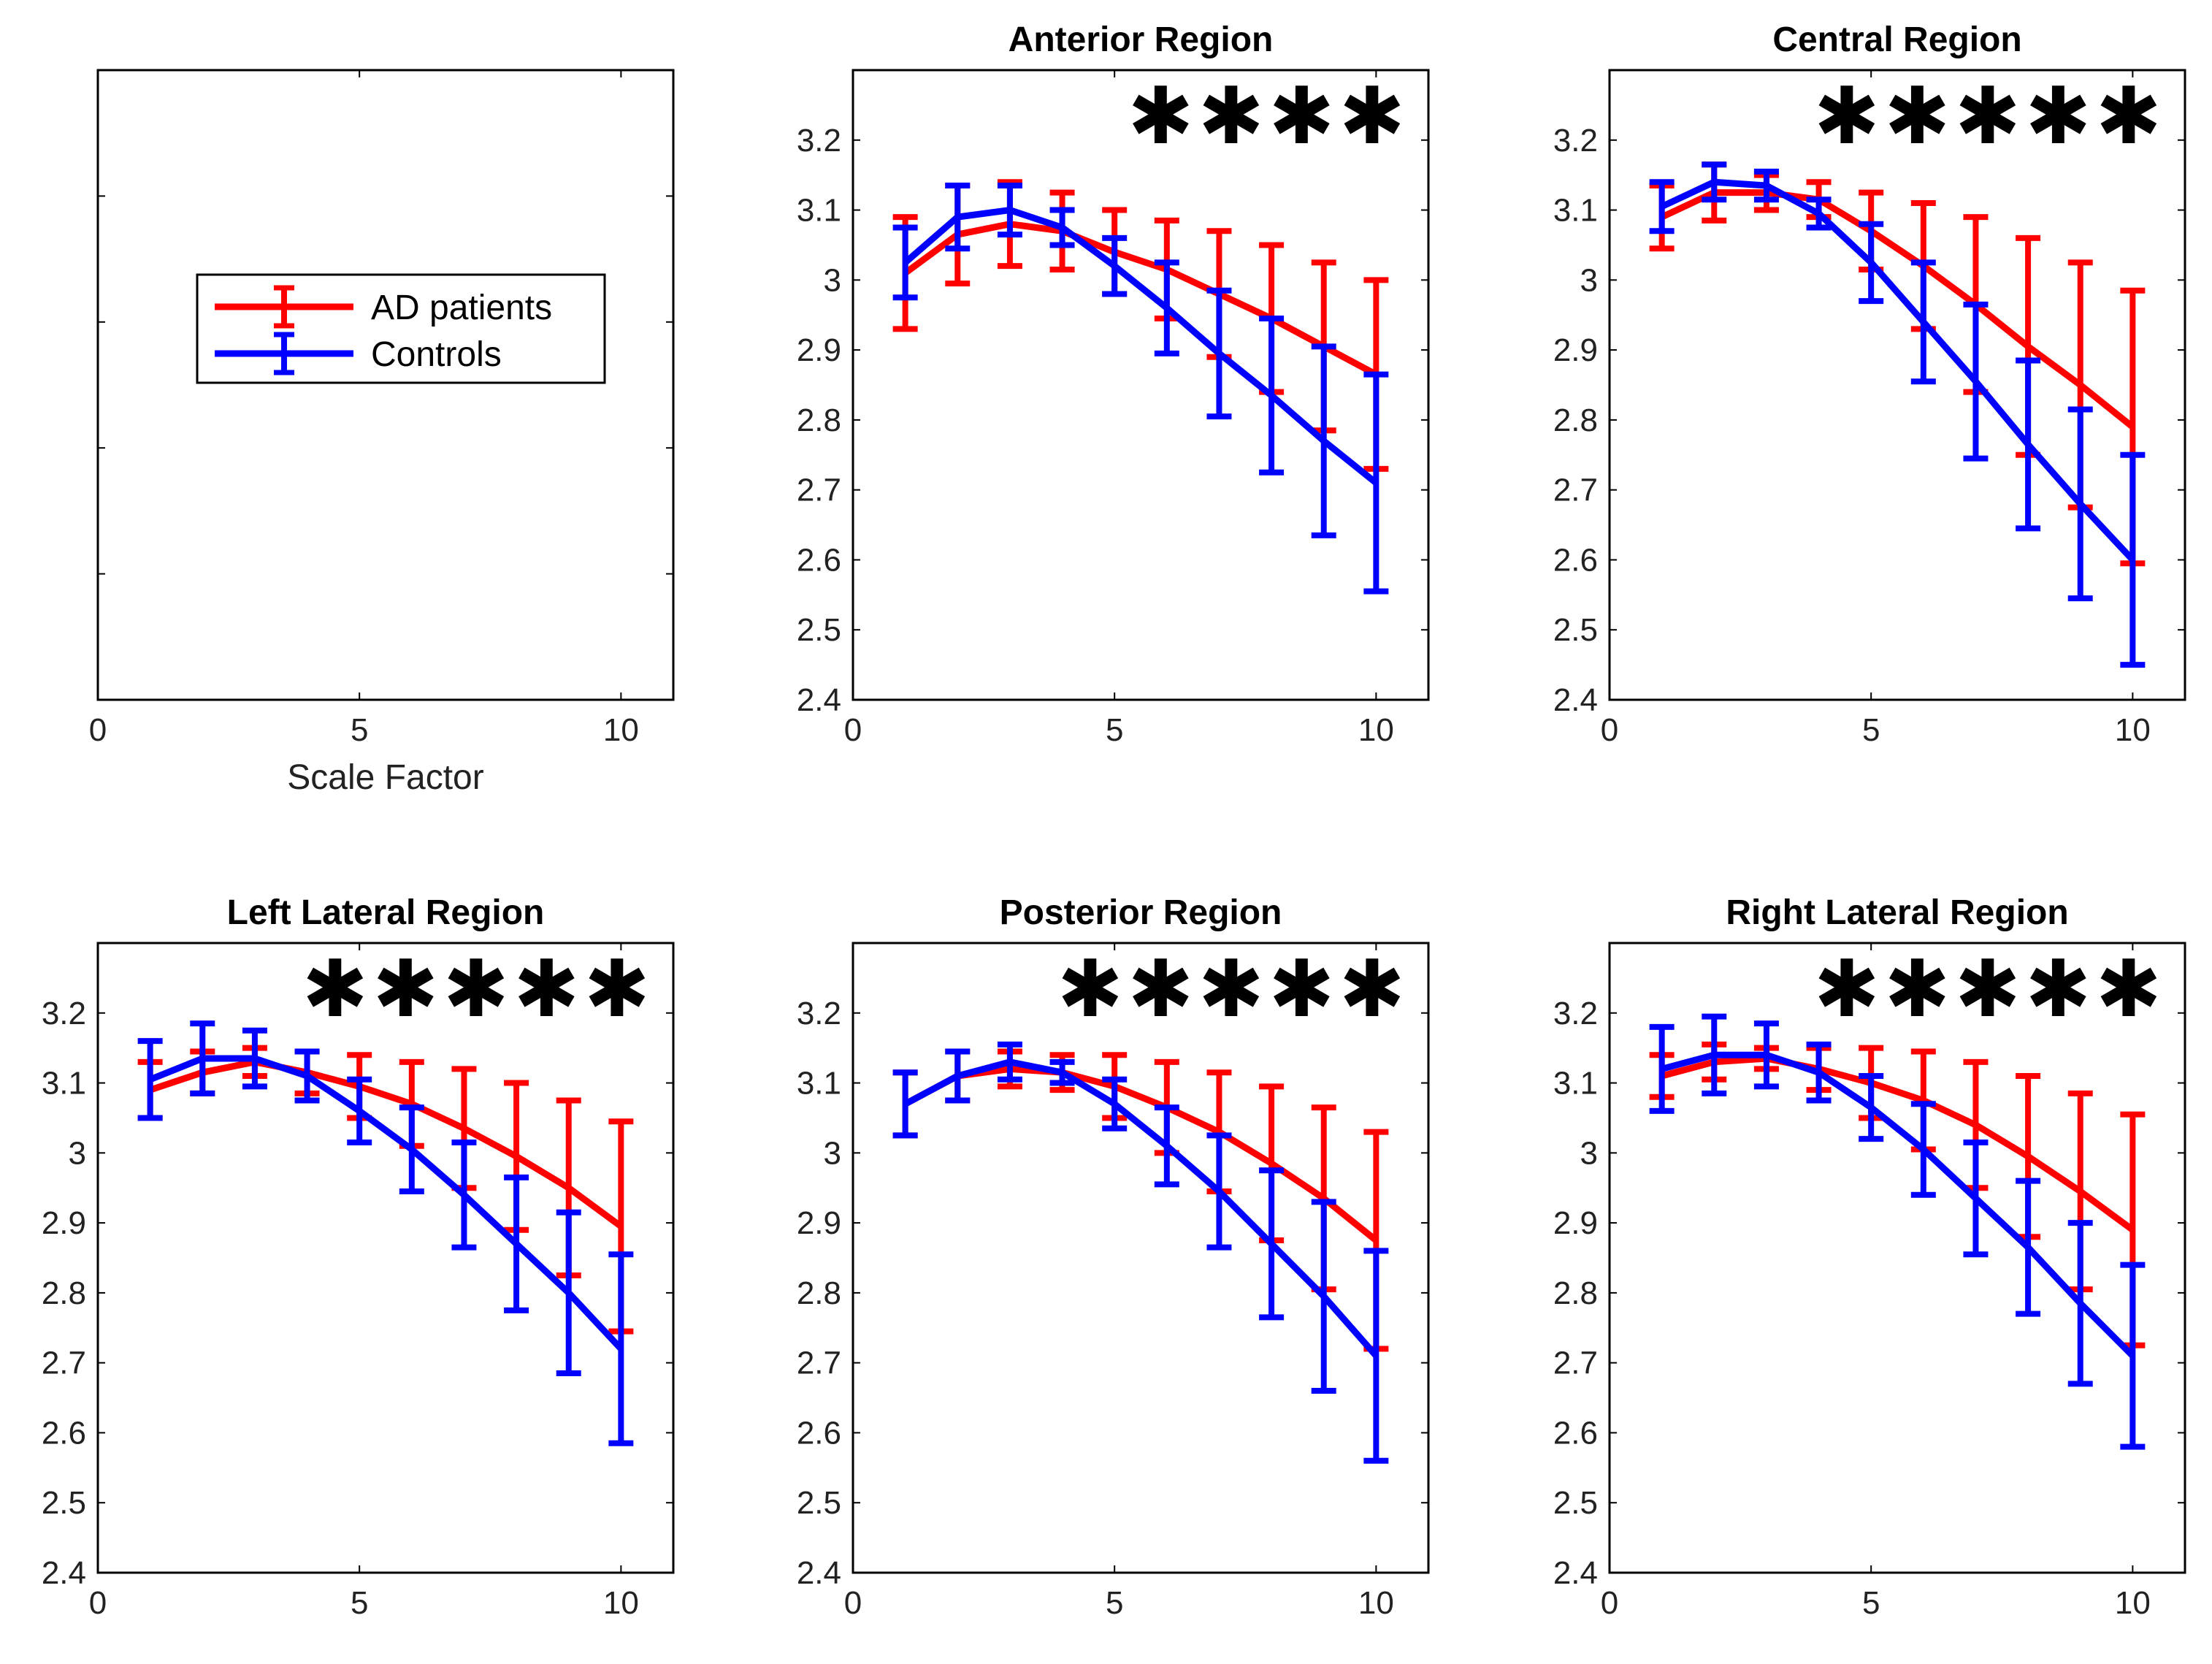 The width and height of the screenshot is (2212, 1664). I want to click on panel-title: Central Region, so click(1897, 39).